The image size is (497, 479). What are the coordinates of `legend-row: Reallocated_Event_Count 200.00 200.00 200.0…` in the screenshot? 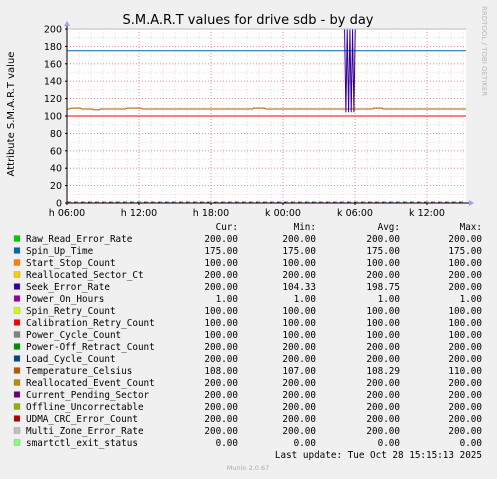 It's located at (247, 383).